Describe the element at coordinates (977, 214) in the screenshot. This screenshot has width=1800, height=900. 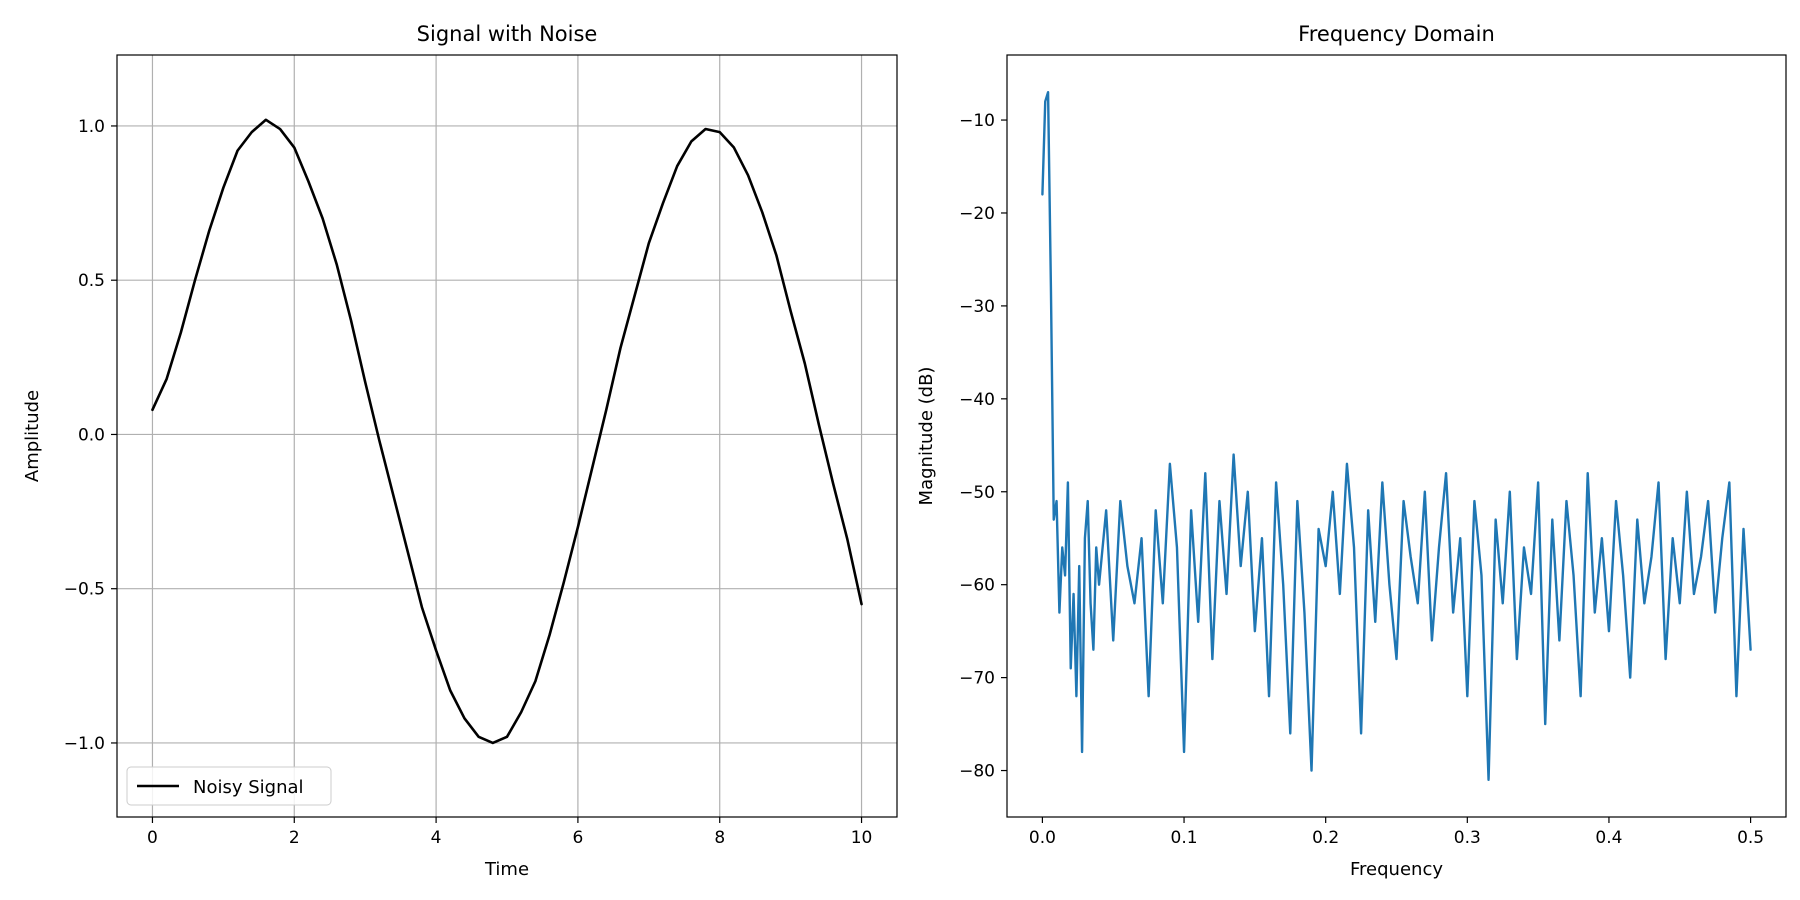
I see `y-tick-label: −20` at that location.